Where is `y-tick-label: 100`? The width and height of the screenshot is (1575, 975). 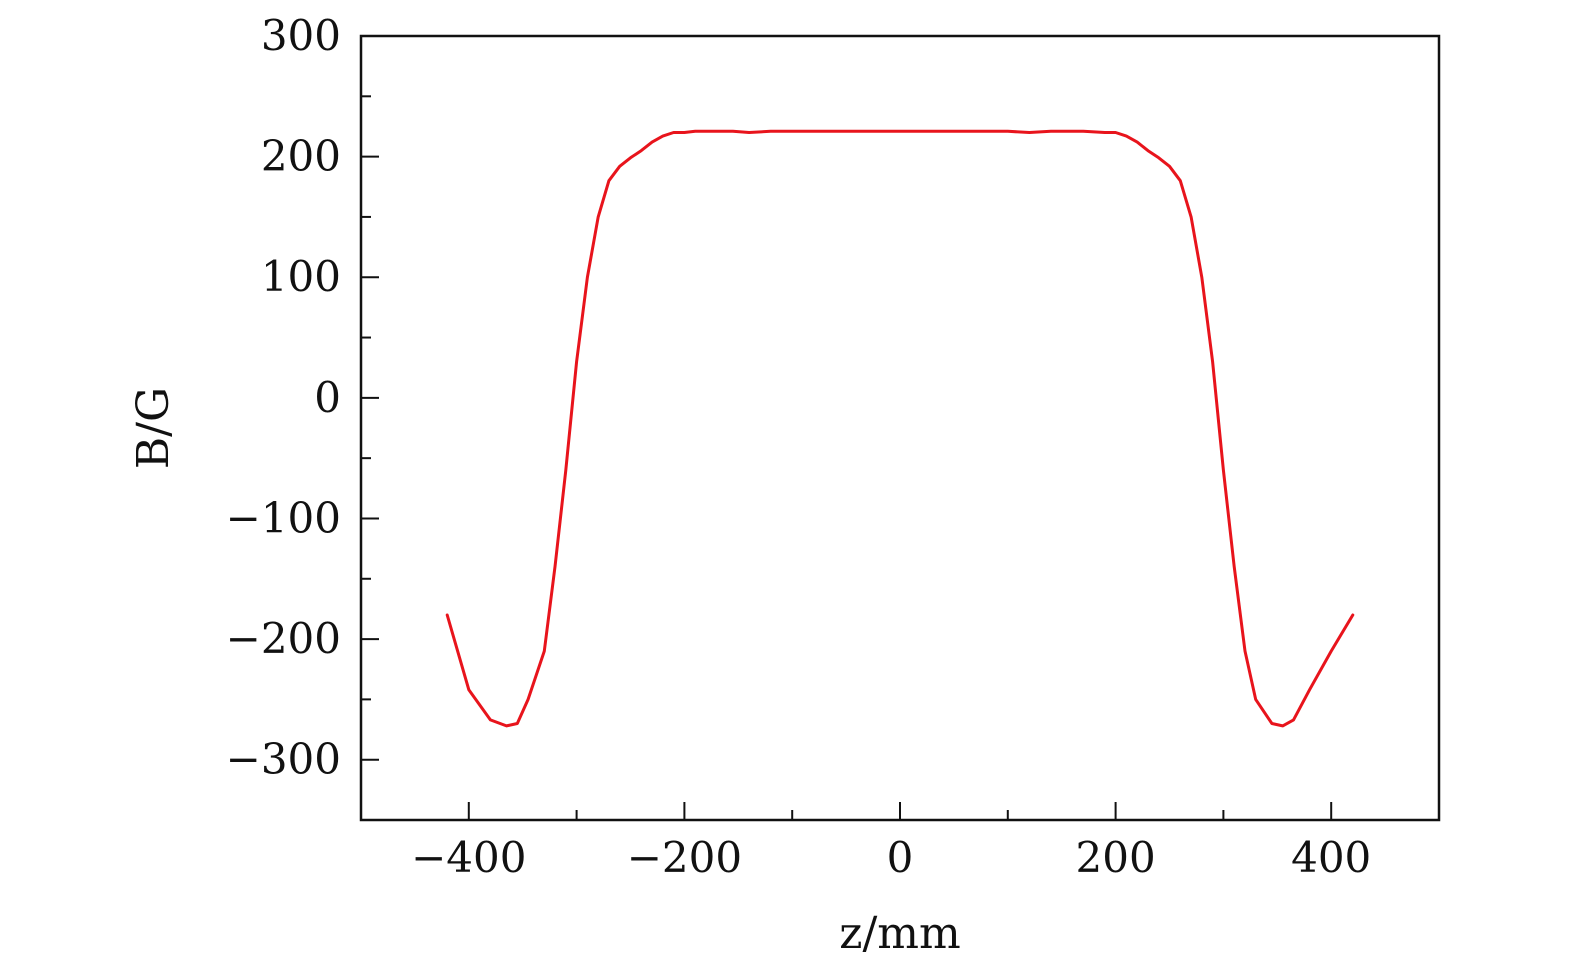 y-tick-label: 100 is located at coordinates (301, 276).